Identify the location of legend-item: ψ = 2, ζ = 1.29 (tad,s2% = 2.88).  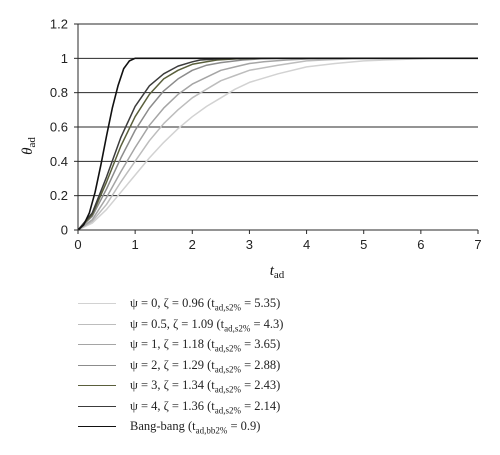
(283, 365).